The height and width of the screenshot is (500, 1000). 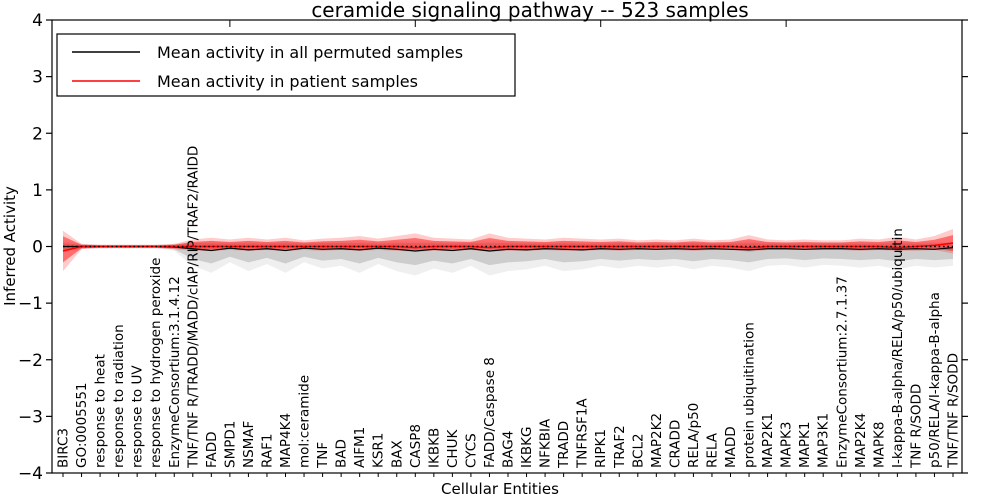 I want to click on x-tick-label: TNF, so click(x=323, y=455).